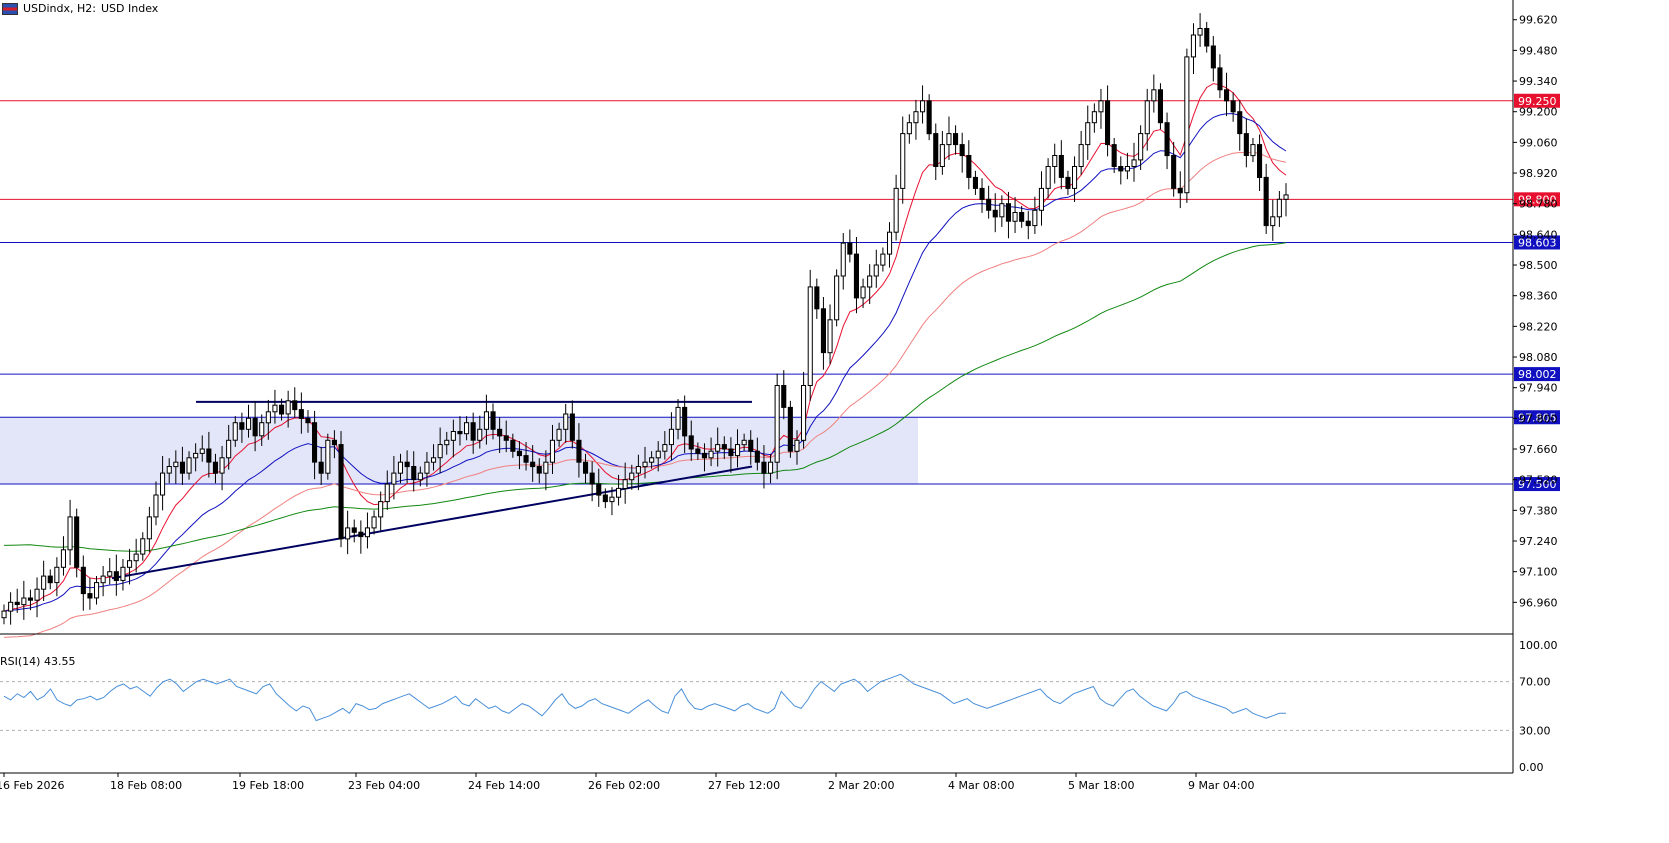  Describe the element at coordinates (1538, 541) in the screenshot. I see `price-tick-label: 97.240` at that location.